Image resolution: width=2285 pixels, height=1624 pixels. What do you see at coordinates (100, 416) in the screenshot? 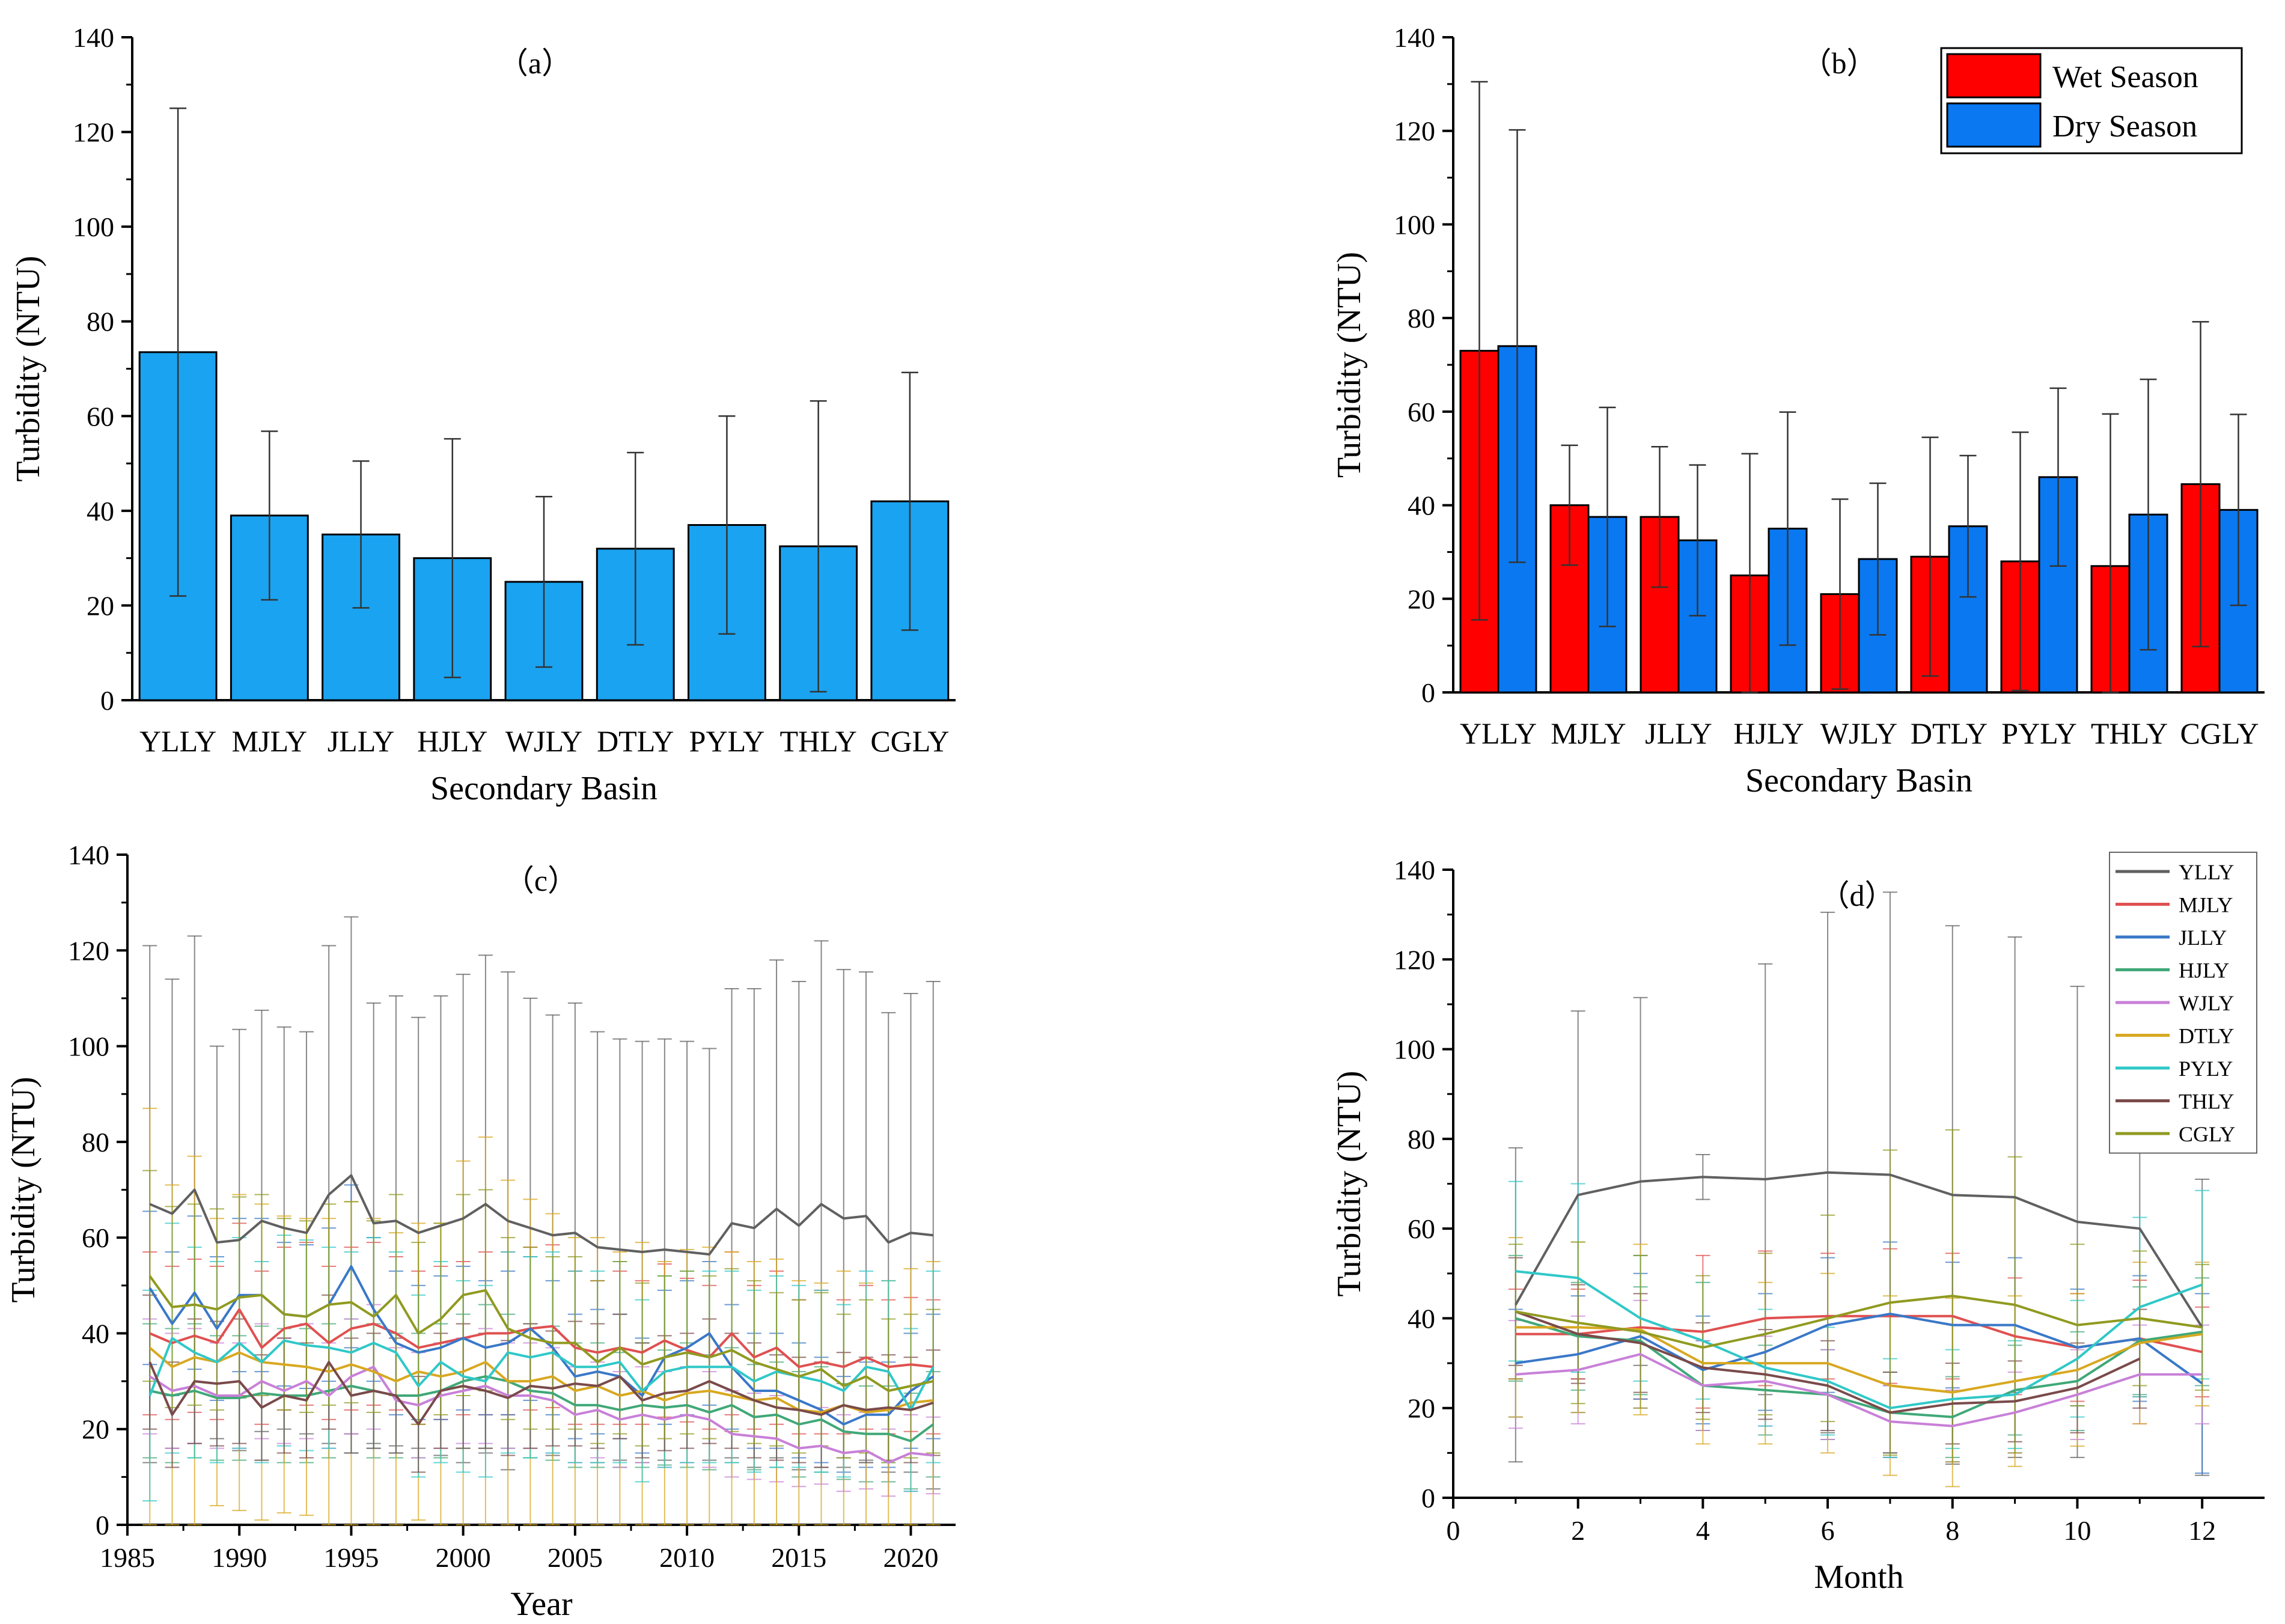
I see `a-y-tick-label: 60` at bounding box center [100, 416].